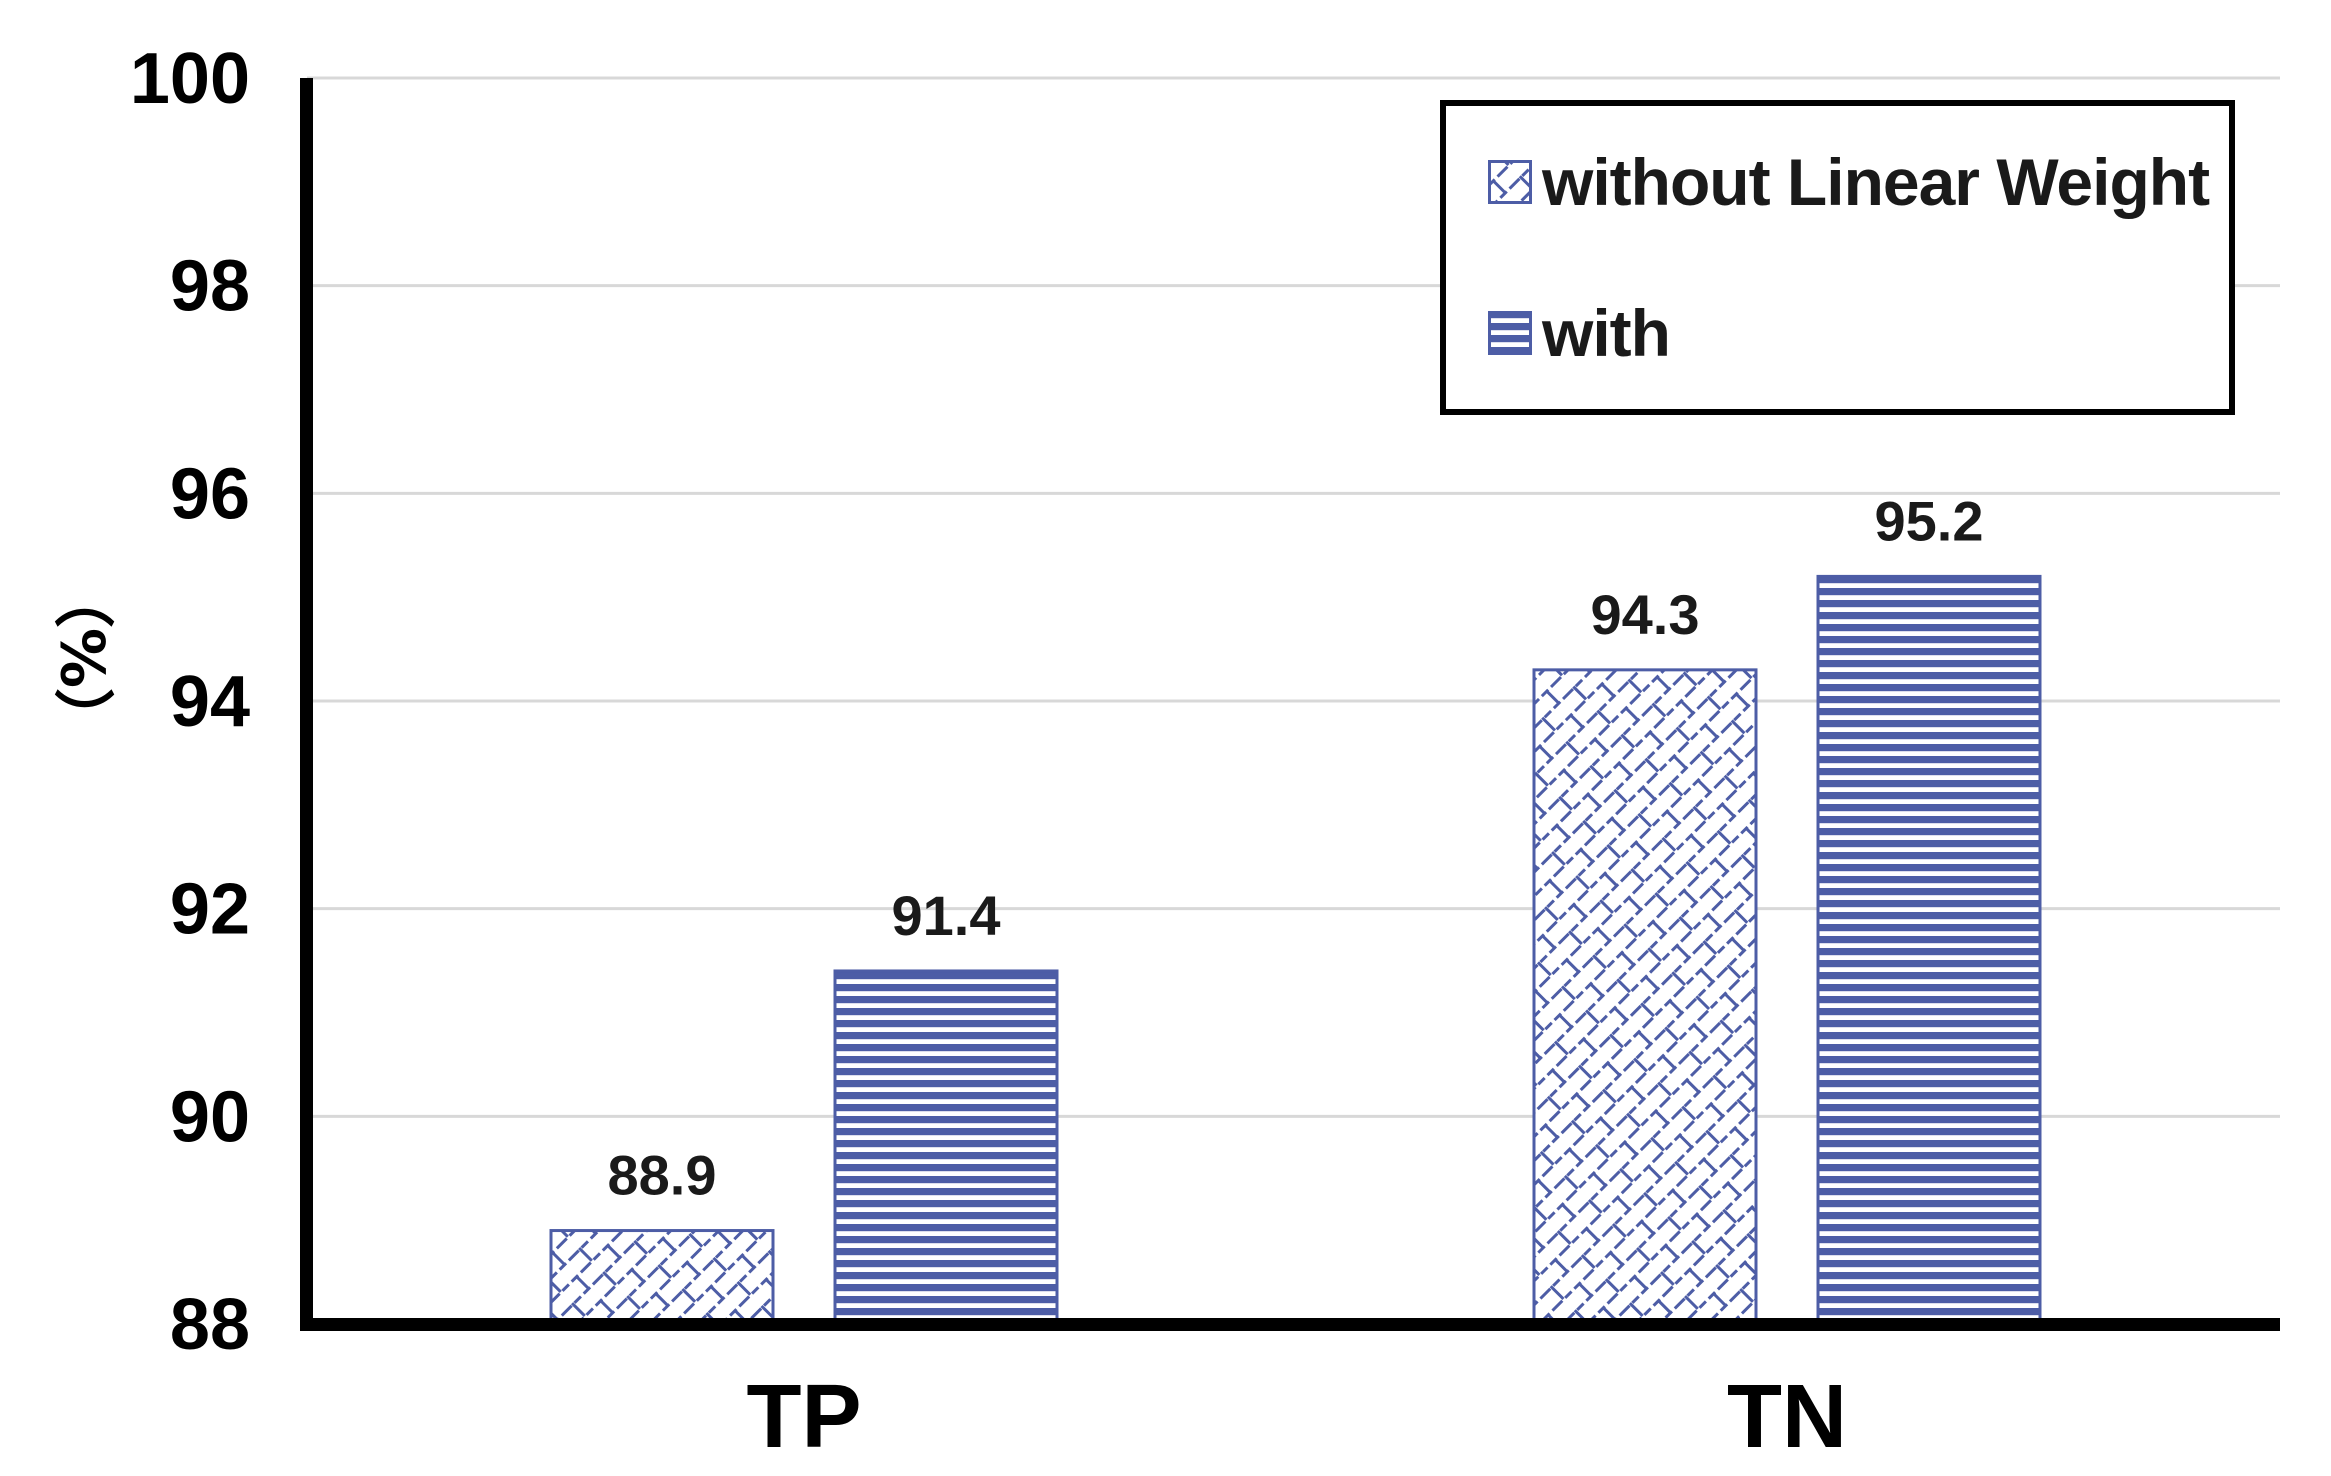 The width and height of the screenshot is (2331, 1476). I want to click on y-tick-label: 90, so click(210, 1117).